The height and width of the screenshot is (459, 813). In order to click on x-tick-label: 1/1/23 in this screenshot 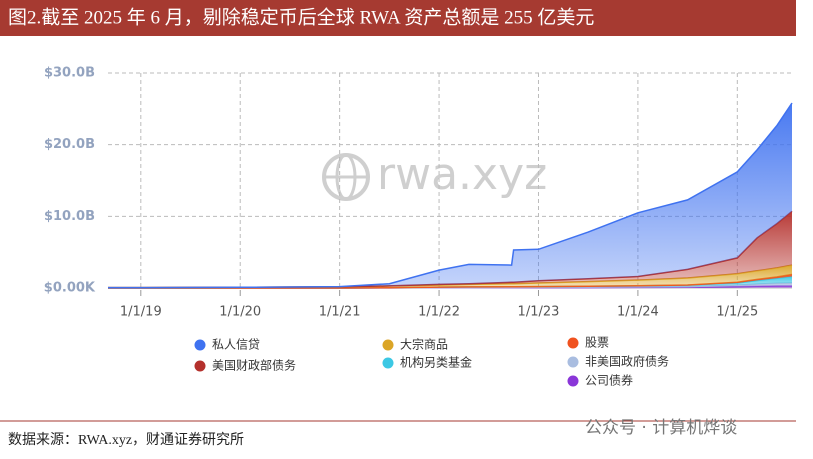, I will do `click(539, 312)`.